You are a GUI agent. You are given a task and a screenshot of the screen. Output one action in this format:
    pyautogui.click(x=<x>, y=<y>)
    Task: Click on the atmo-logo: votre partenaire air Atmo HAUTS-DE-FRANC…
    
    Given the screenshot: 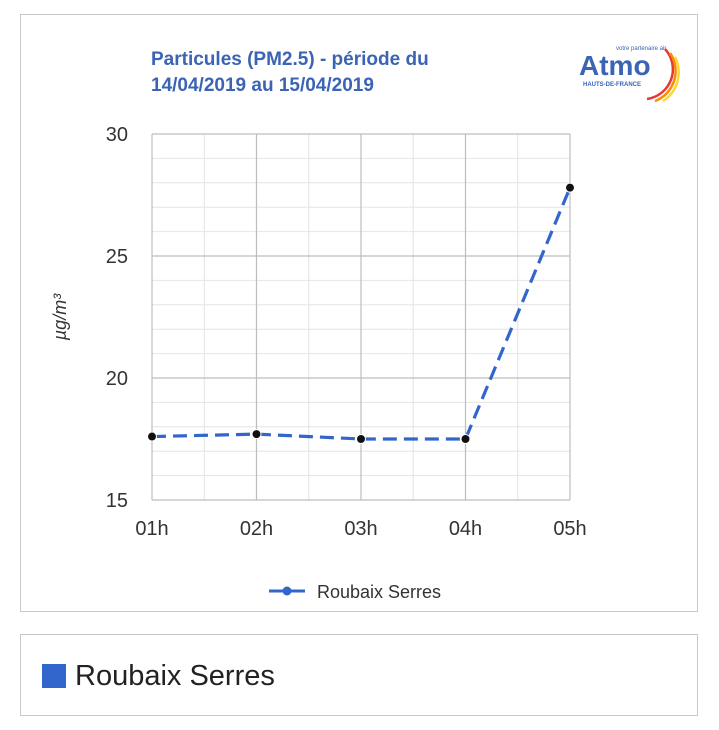 What is the action you would take?
    pyautogui.click(x=632, y=72)
    